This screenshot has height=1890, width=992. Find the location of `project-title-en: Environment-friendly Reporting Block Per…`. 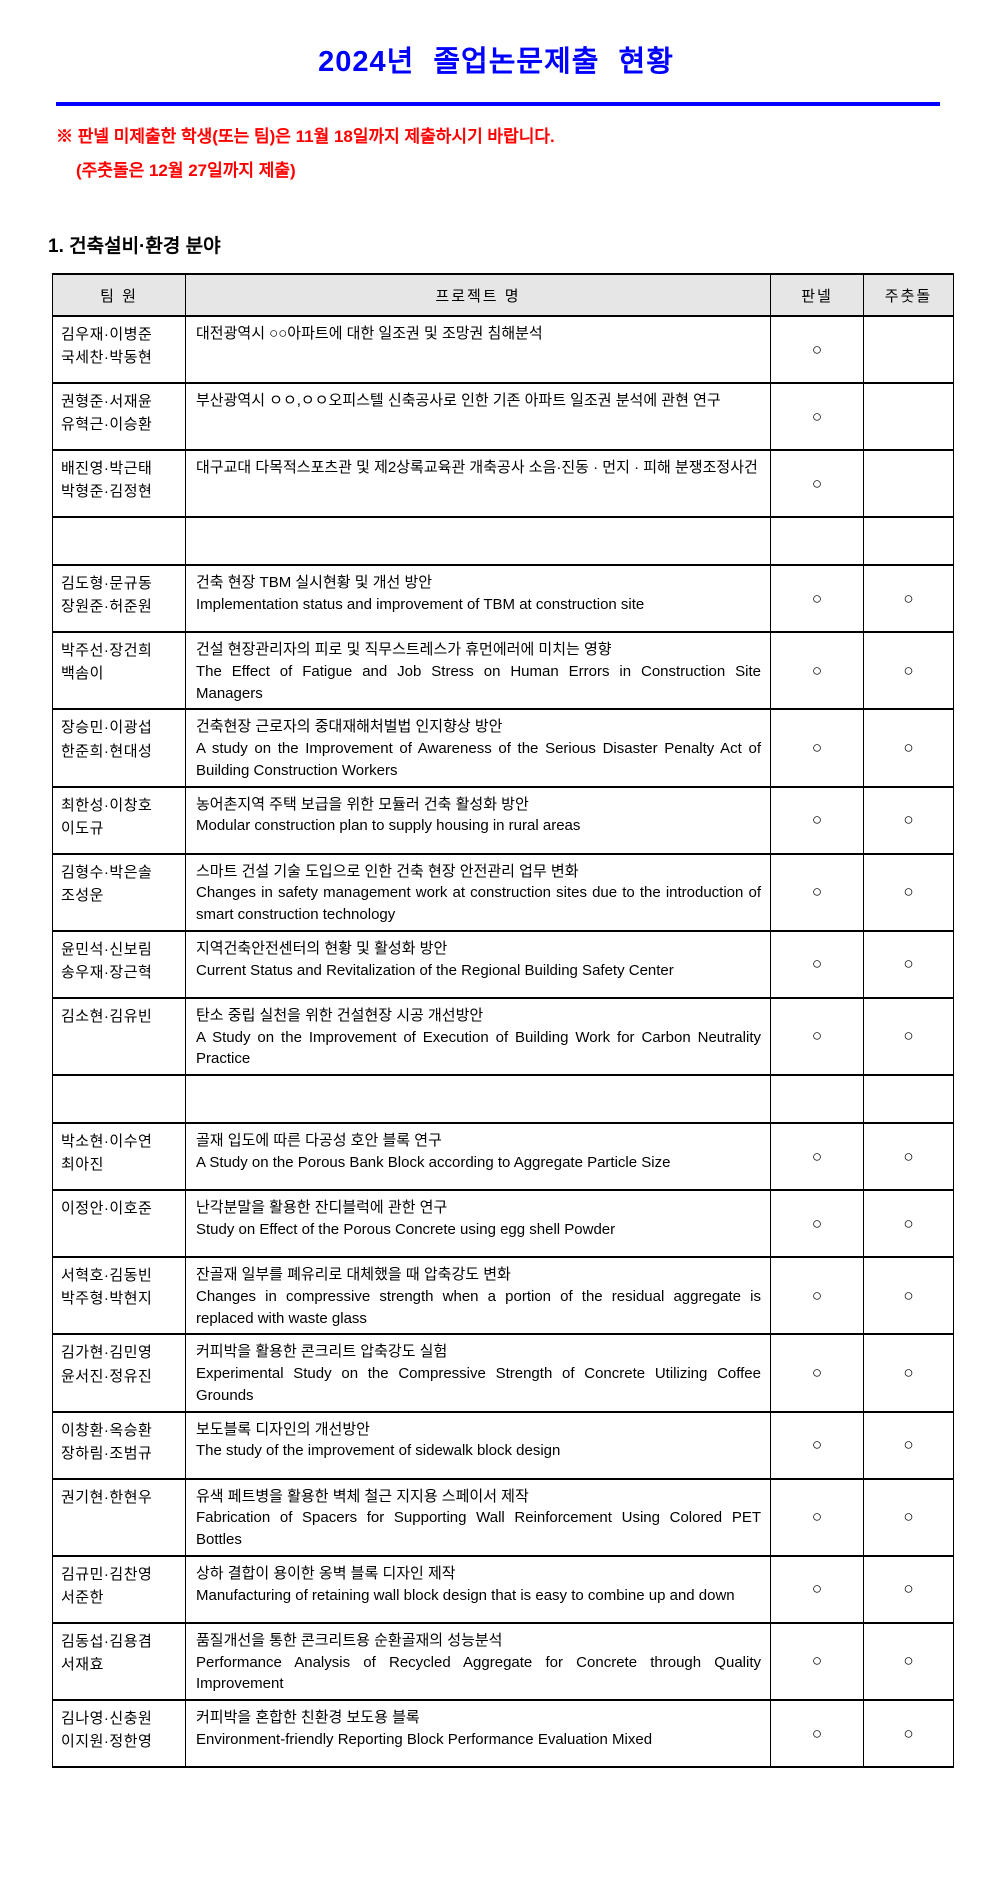

project-title-en: Environment-friendly Reporting Block Per… is located at coordinates (424, 1739).